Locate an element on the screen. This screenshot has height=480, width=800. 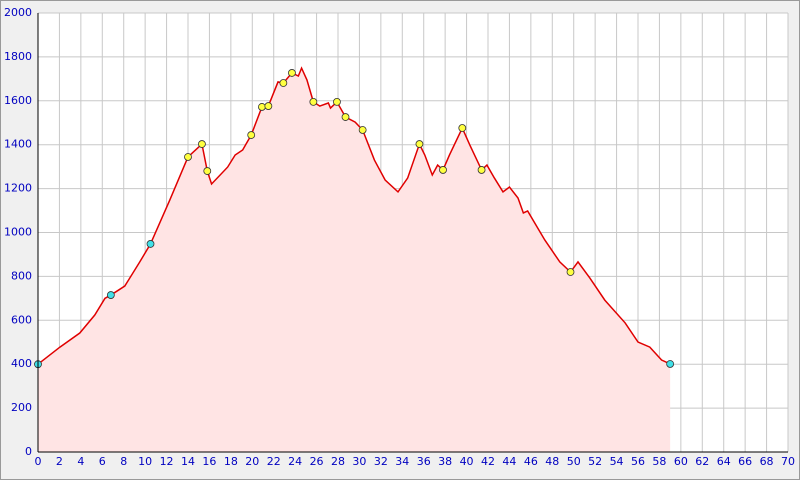
y-tick-label: 2000 is located at coordinates (18, 12).